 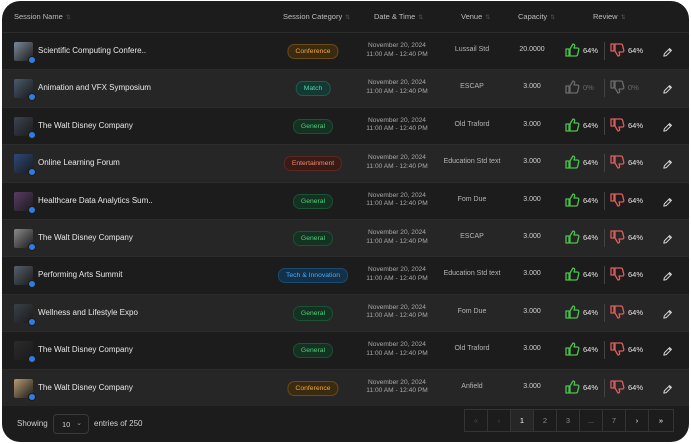 I want to click on double-chevron-left-icon: «, so click(x=476, y=420).